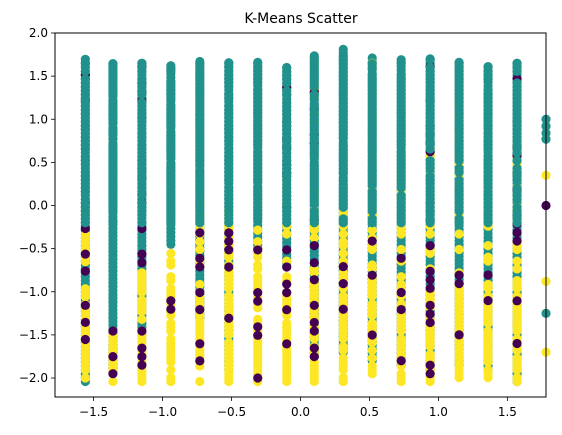  I want to click on y-tick-label: 1.0, so click(38, 119).